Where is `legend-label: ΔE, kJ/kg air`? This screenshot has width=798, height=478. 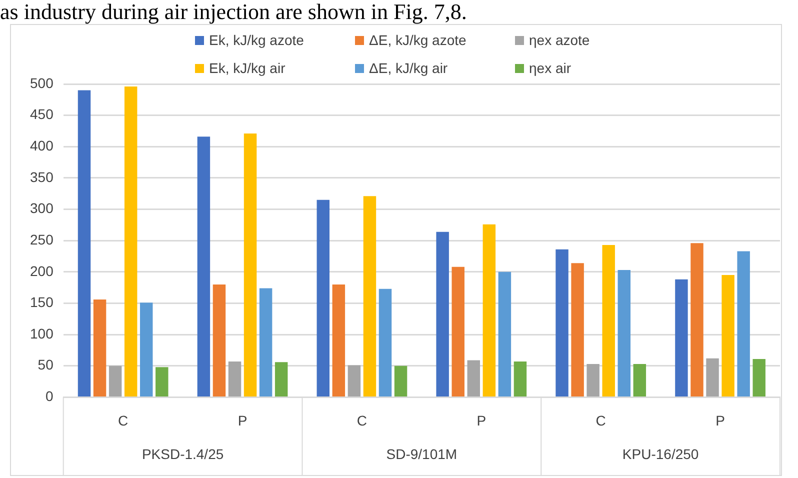 legend-label: ΔE, kJ/kg air is located at coordinates (408, 68).